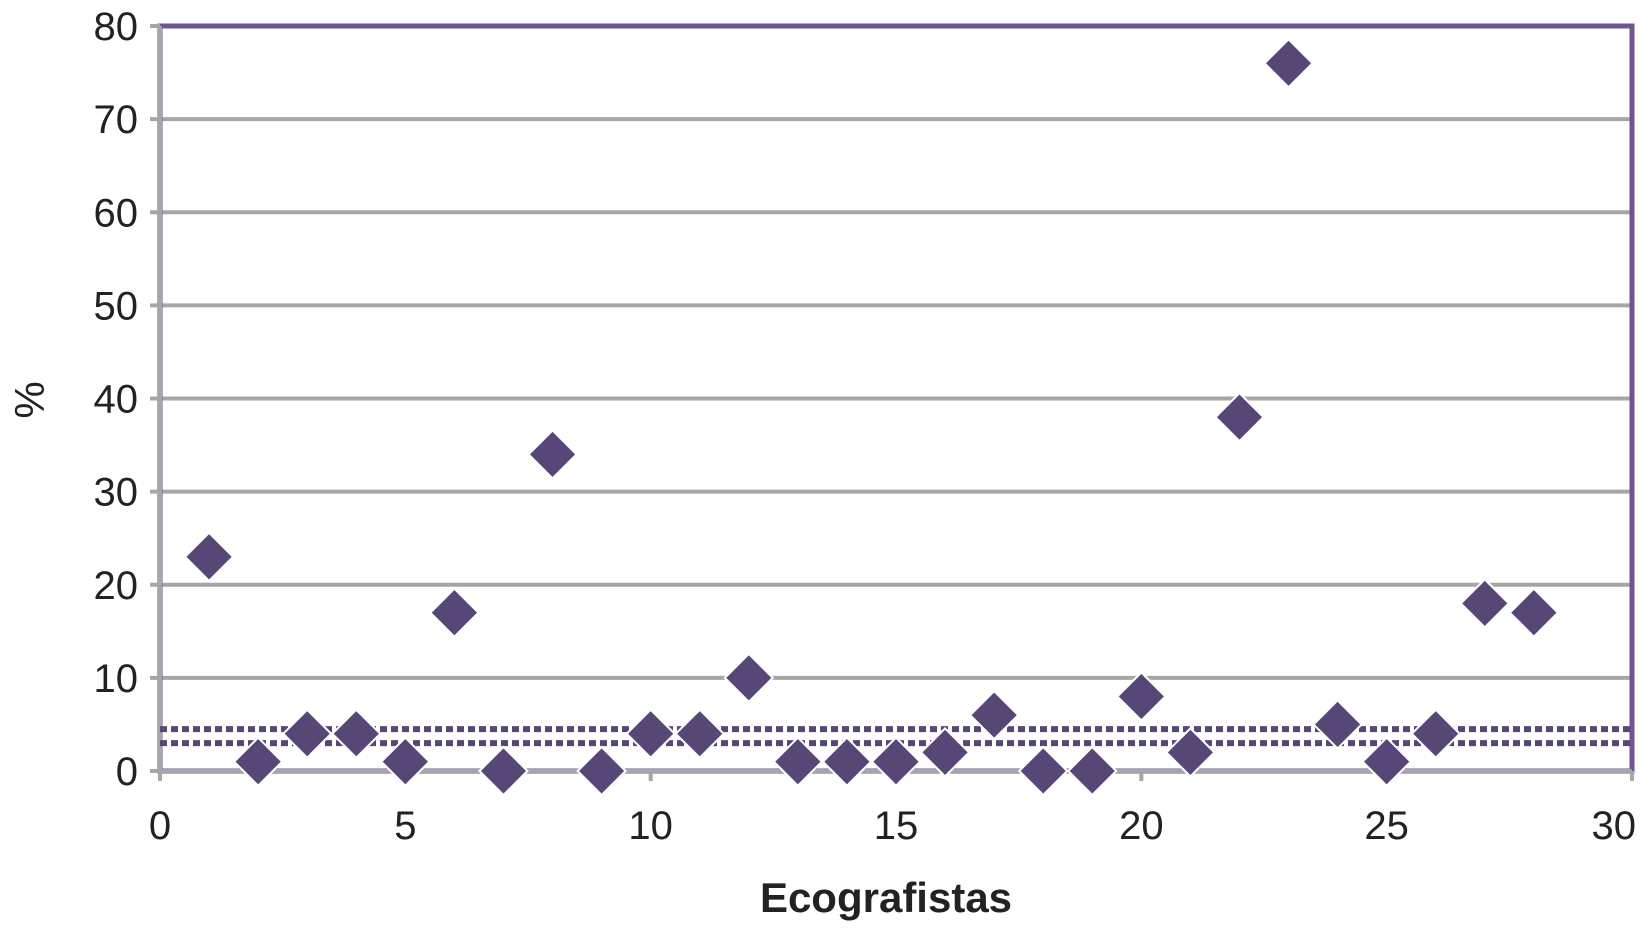 The image size is (1641, 948). I want to click on x-tick-label-30: 30, so click(1614, 826).